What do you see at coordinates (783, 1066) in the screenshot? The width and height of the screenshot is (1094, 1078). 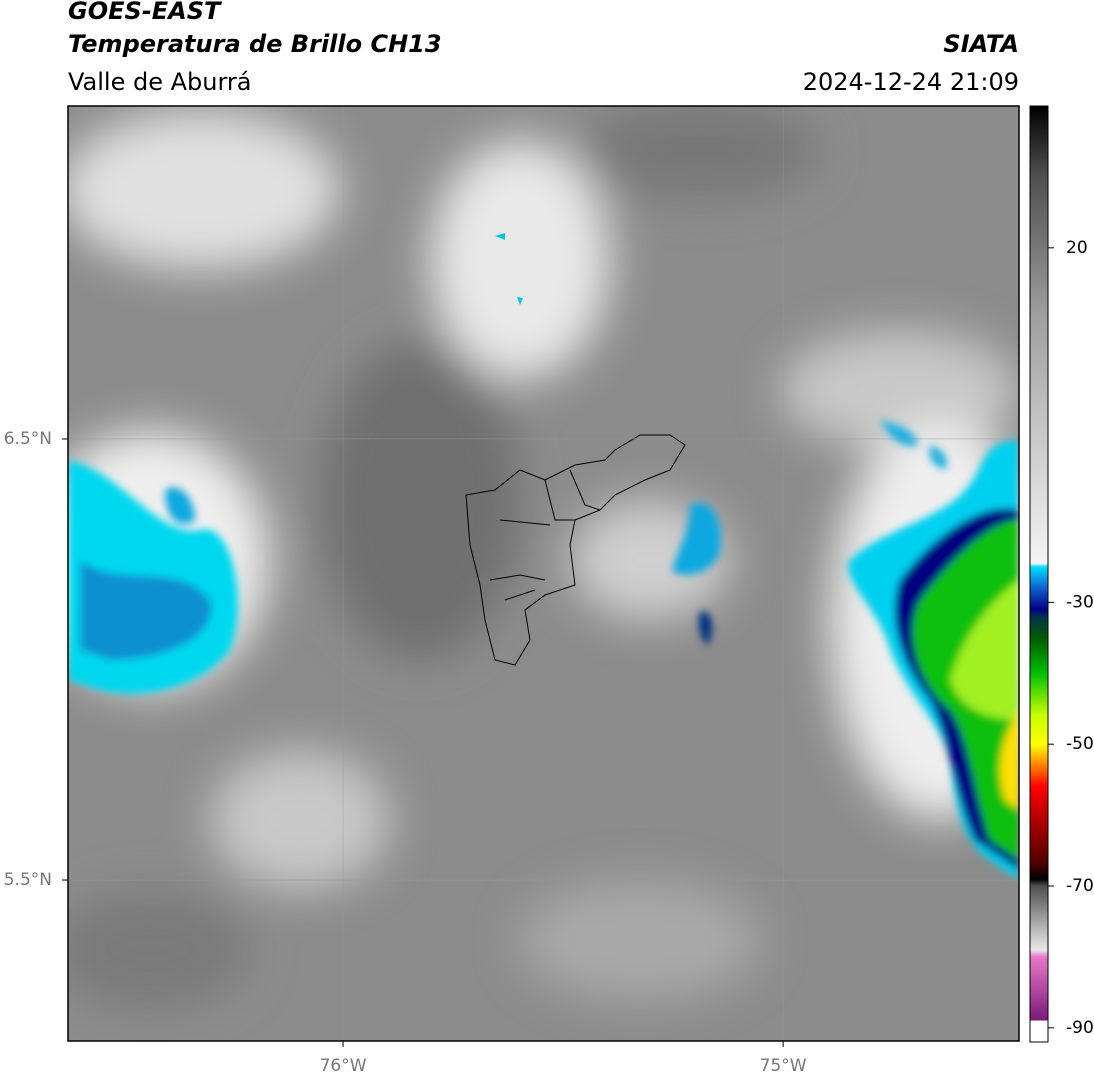 I see `x-tick-label: 75°W` at bounding box center [783, 1066].